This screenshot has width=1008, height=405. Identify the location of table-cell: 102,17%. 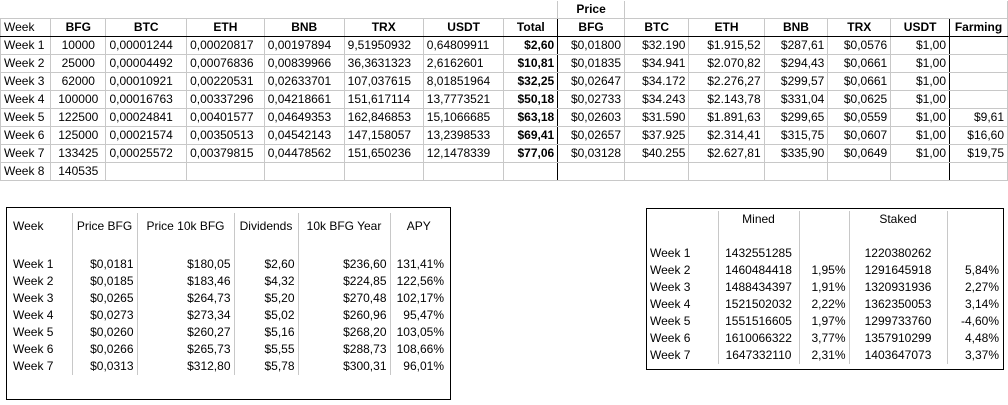
(420, 298).